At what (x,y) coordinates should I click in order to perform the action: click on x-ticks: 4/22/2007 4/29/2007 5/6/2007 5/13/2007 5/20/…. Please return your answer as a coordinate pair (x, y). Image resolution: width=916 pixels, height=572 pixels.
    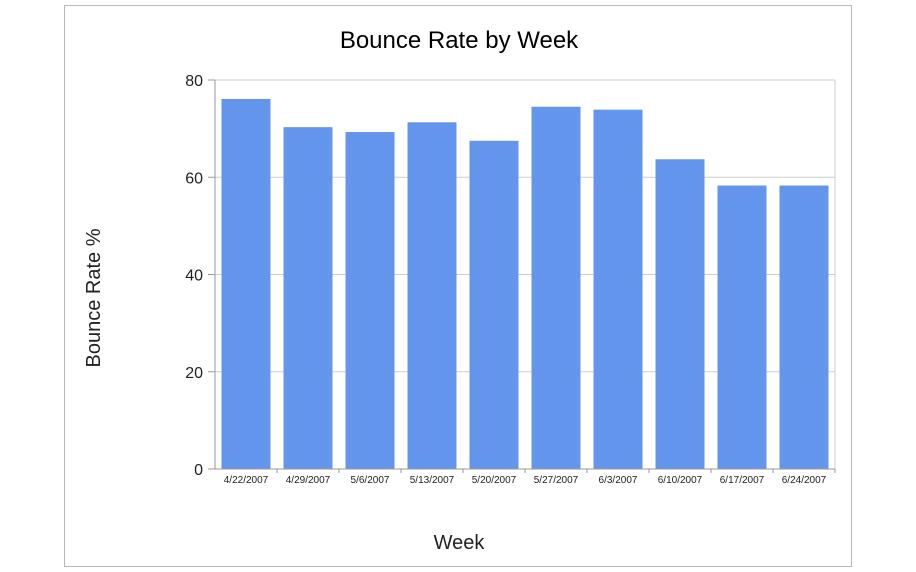
    Looking at the image, I should click on (525, 480).